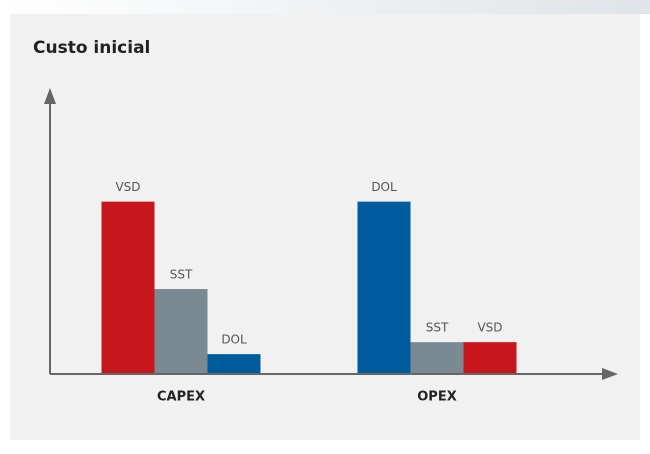 The width and height of the screenshot is (650, 454). I want to click on category-label: OPEX, so click(436, 397).